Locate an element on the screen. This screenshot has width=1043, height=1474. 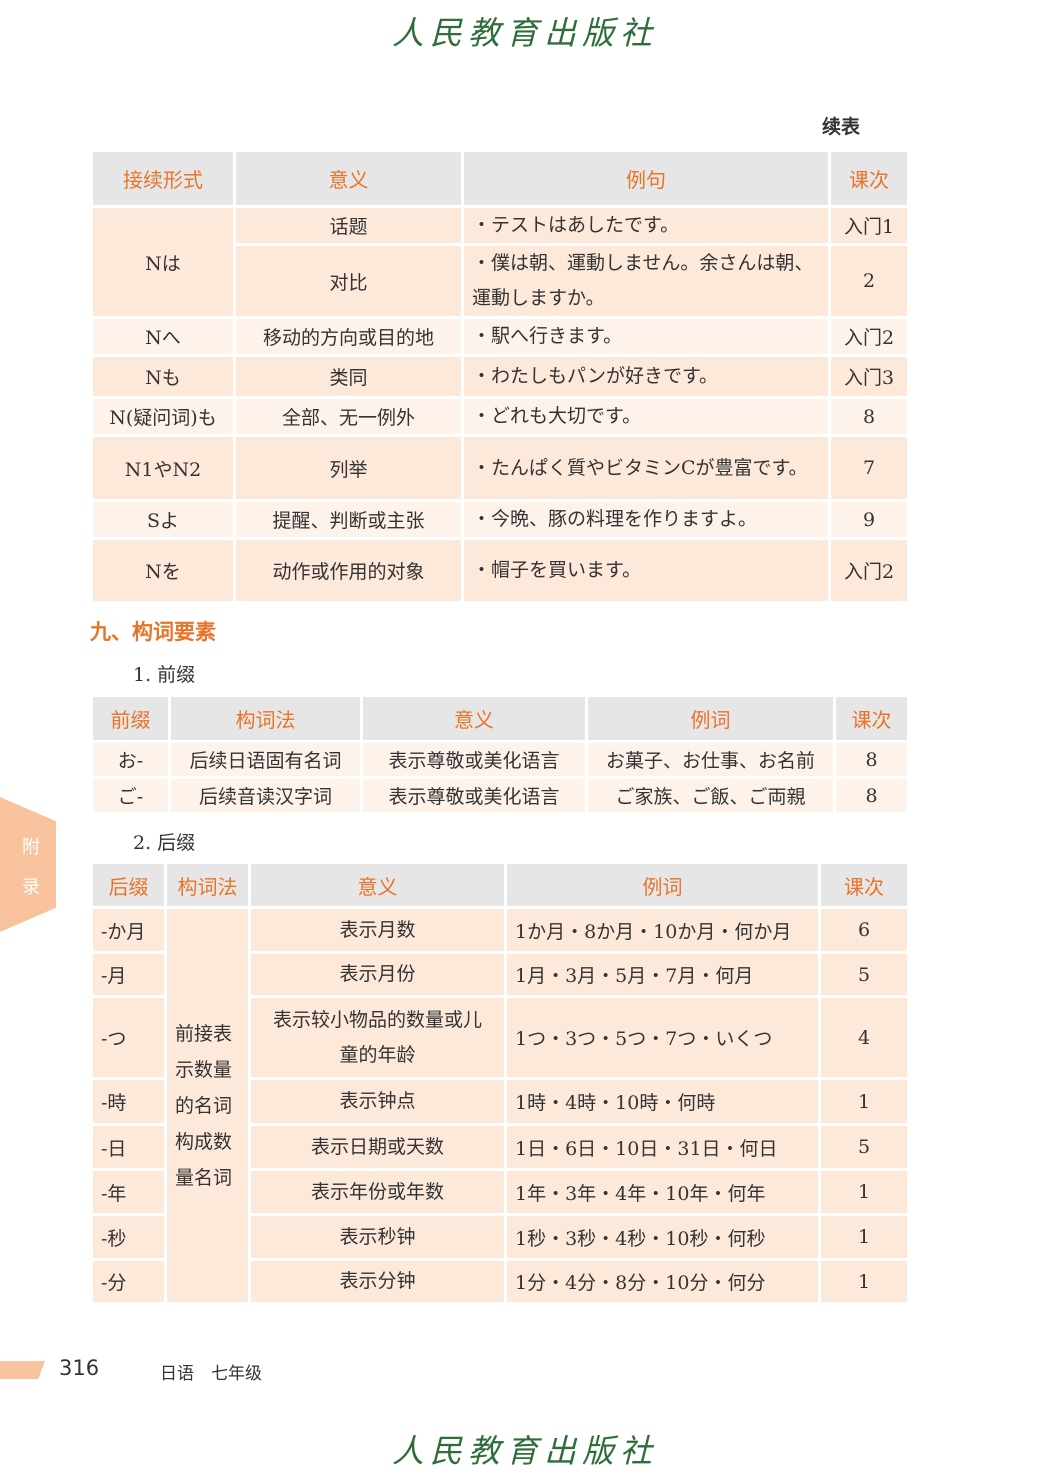
meaning-cell: 表示月份 is located at coordinates (377, 974).